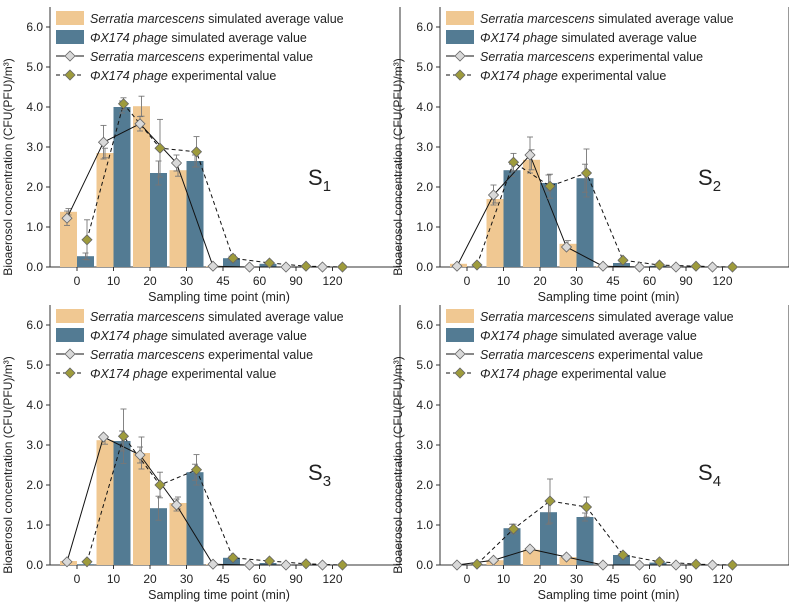 Image resolution: width=789 pixels, height=604 pixels. I want to click on y-tick-label: 2.0, so click(424, 485).